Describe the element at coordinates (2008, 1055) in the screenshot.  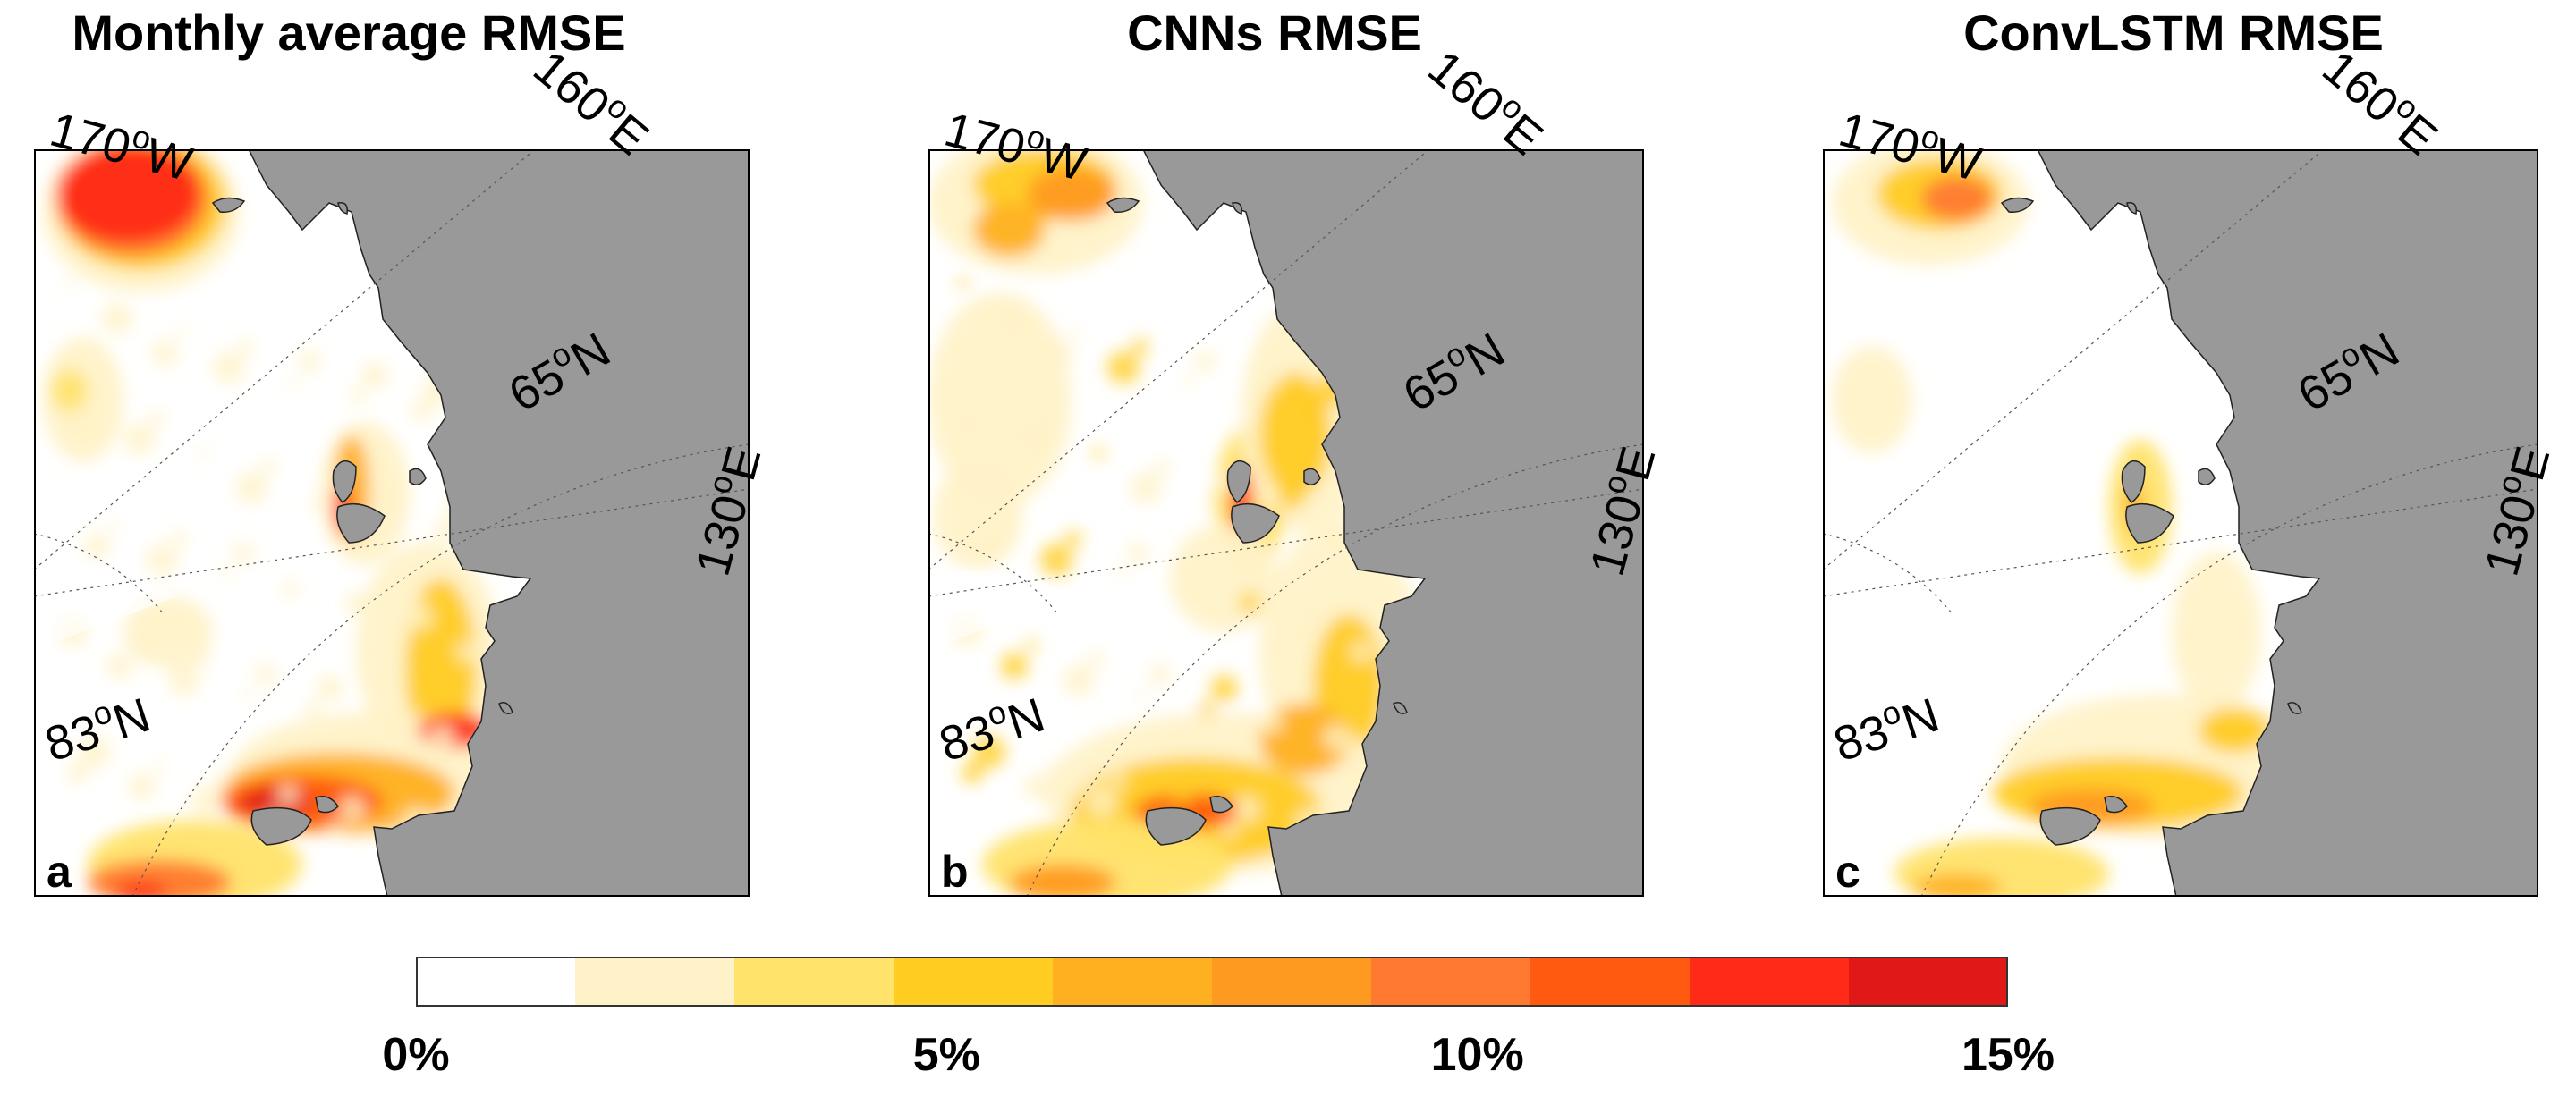
I see `colorbar-tick-15: 15%` at that location.